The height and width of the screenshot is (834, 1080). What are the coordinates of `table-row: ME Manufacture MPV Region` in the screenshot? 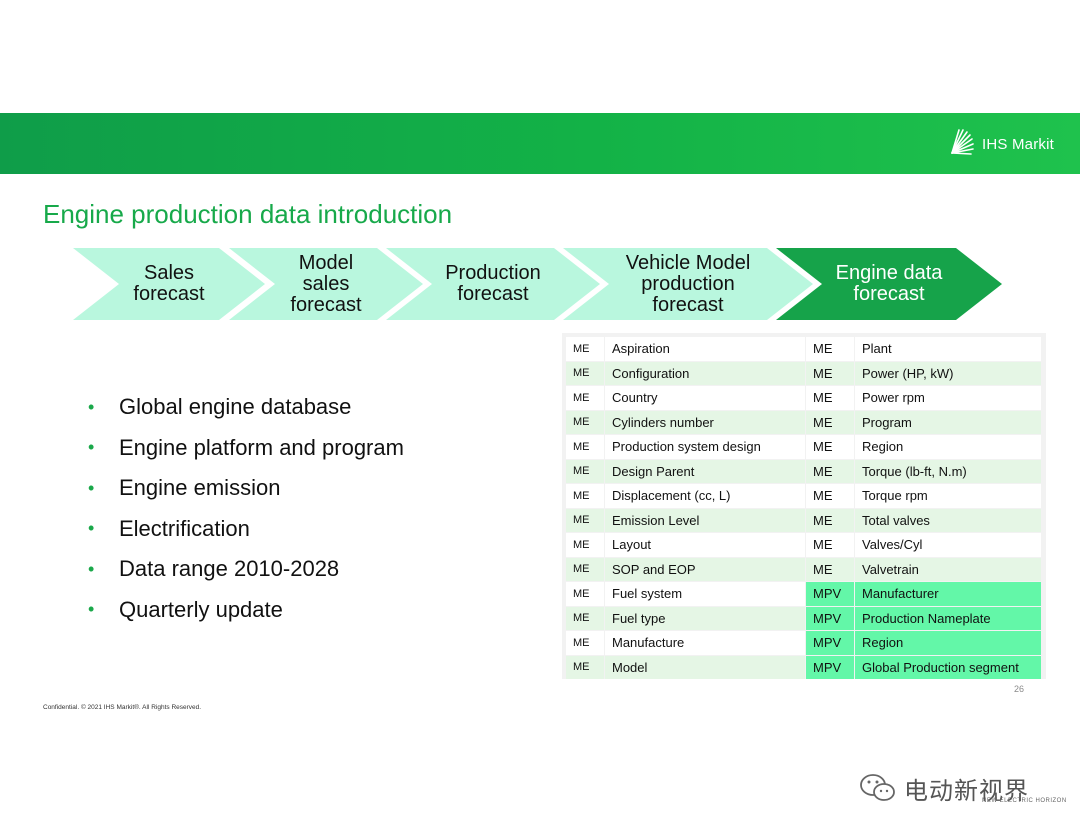 It's located at (803, 643).